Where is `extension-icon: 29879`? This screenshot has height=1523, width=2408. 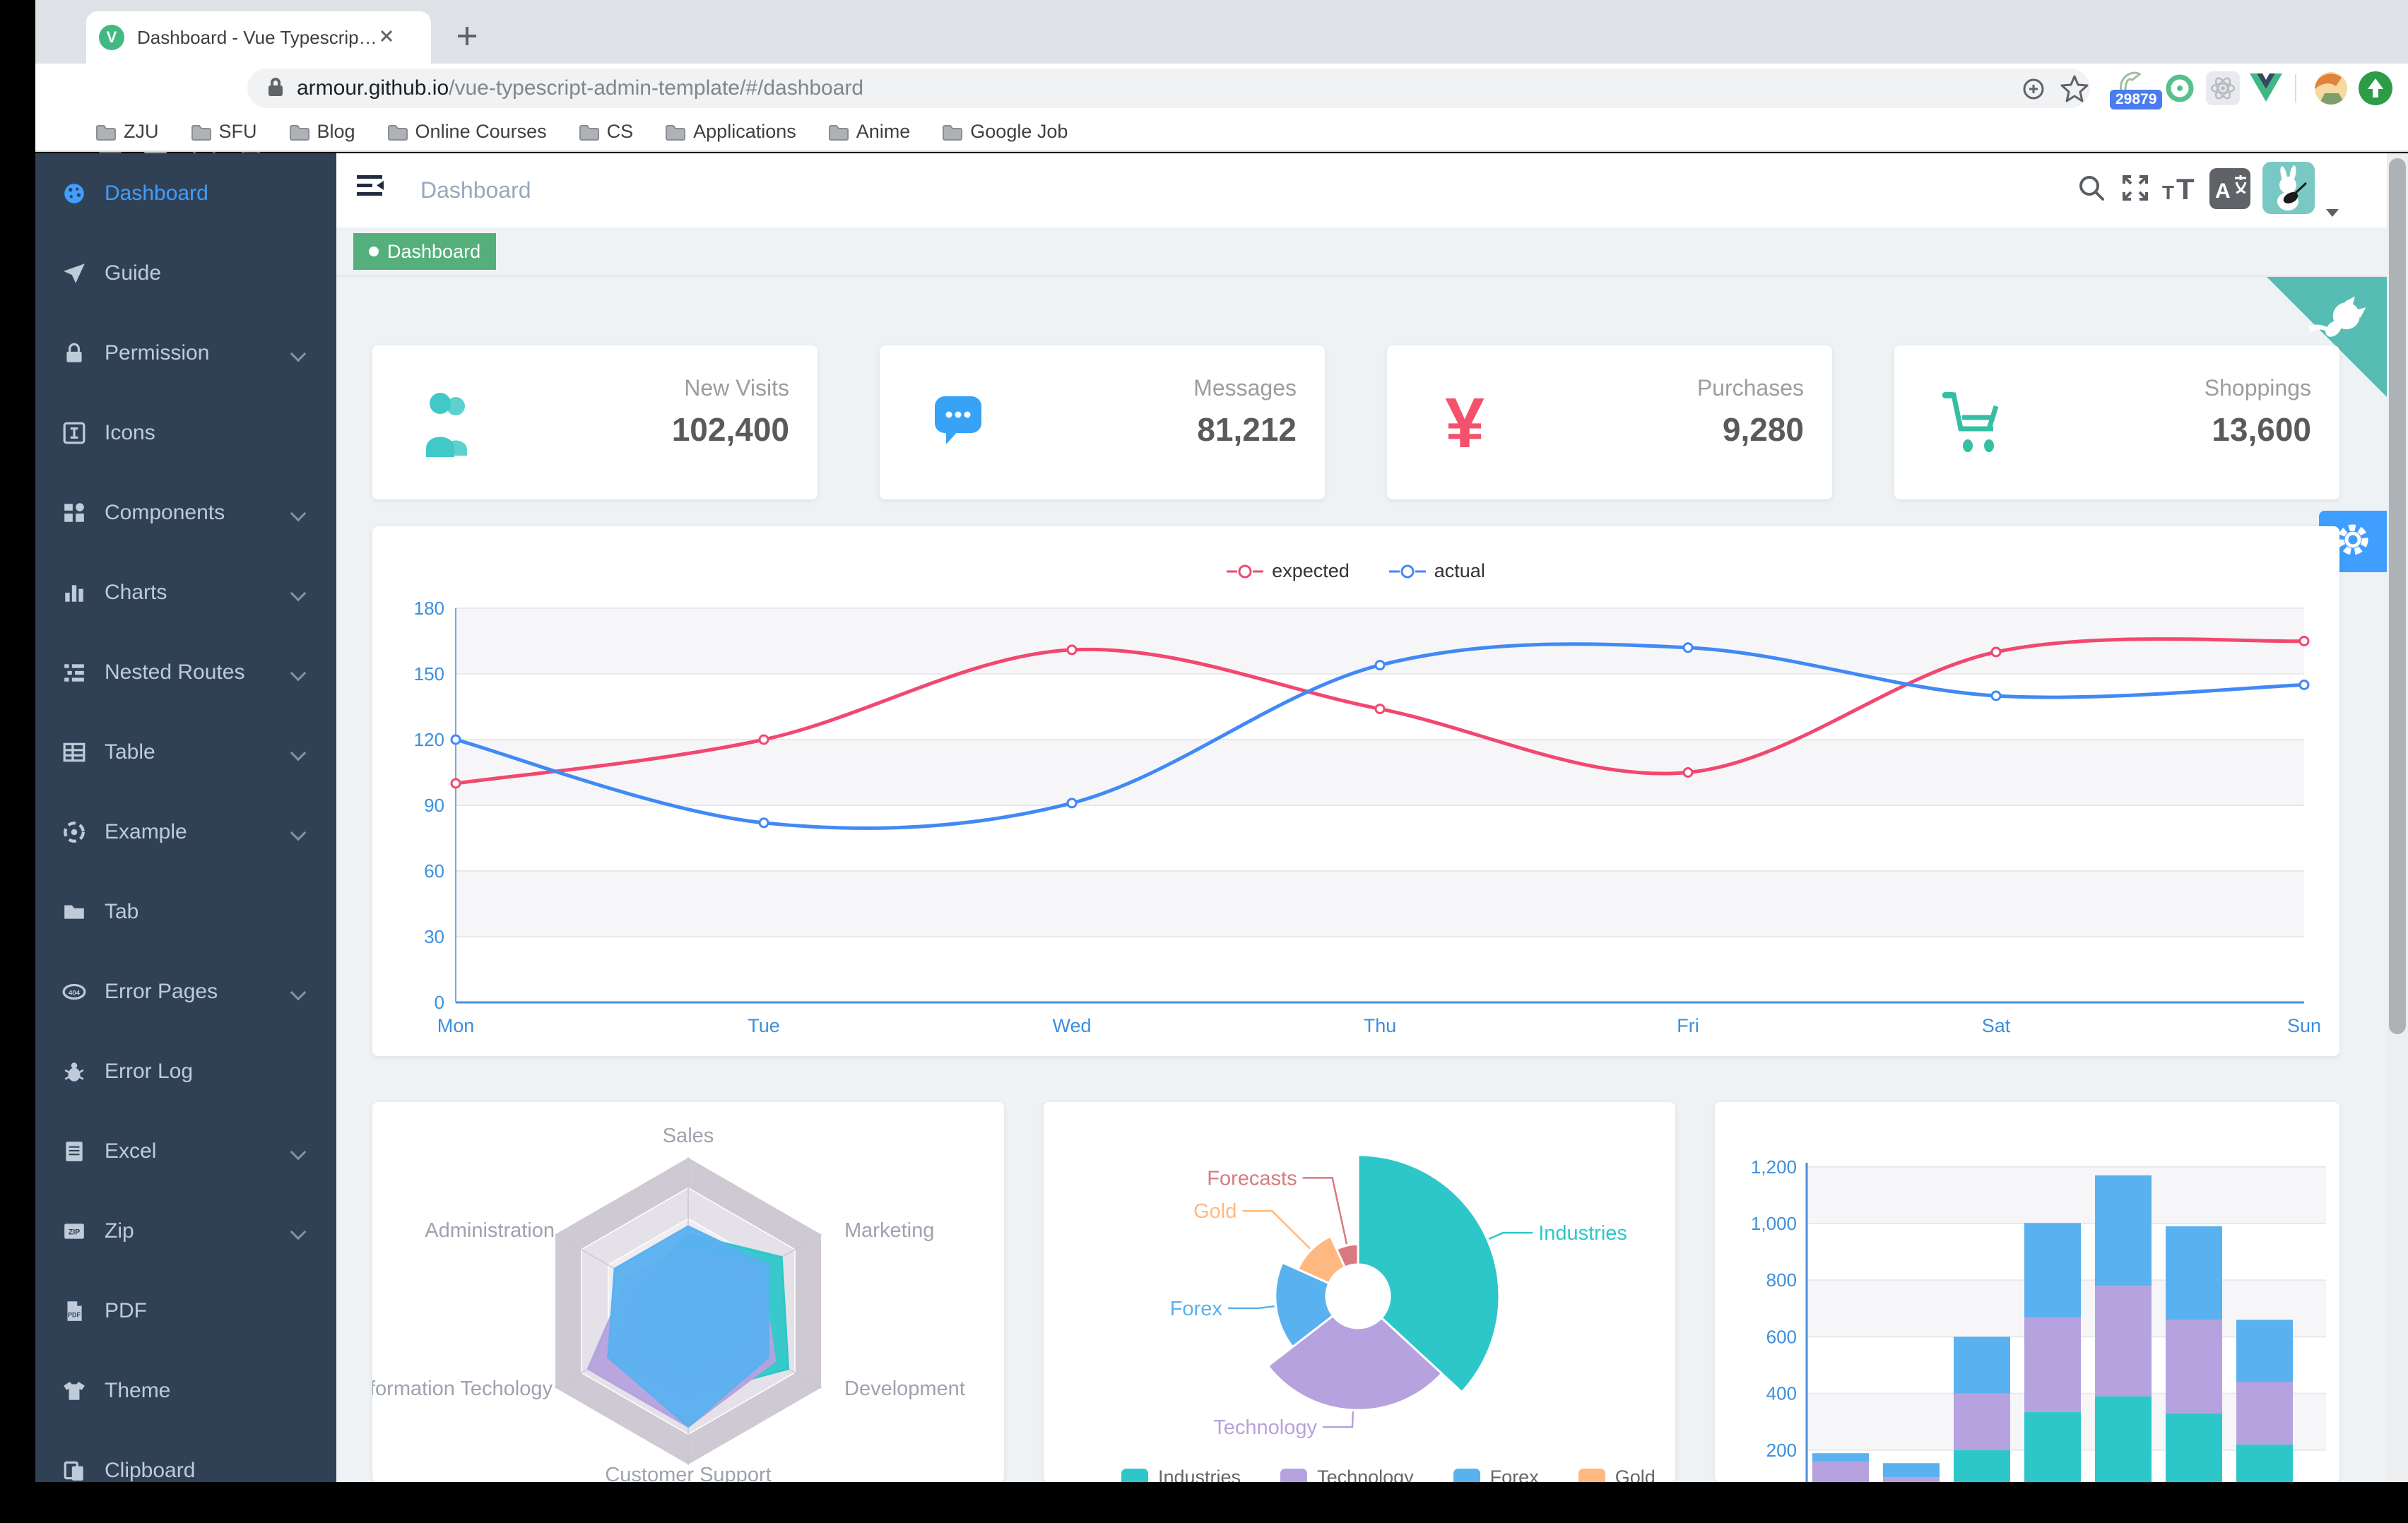
extension-icon: 29879 is located at coordinates (2136, 88).